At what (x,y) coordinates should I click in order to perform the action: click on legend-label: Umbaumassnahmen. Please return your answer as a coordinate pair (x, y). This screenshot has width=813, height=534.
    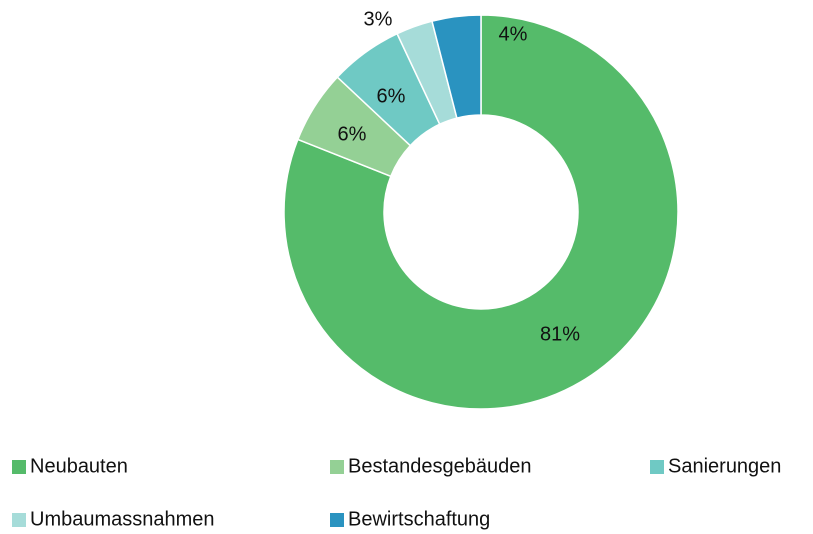
    Looking at the image, I should click on (122, 519).